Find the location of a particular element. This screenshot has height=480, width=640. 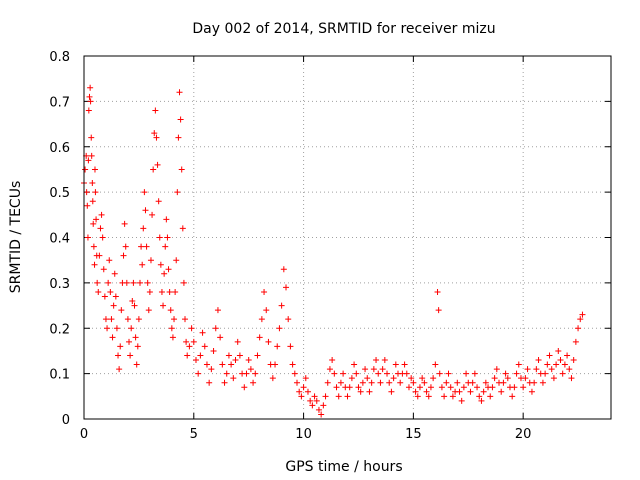

y-tick-label: 0.4 is located at coordinates (59, 239).